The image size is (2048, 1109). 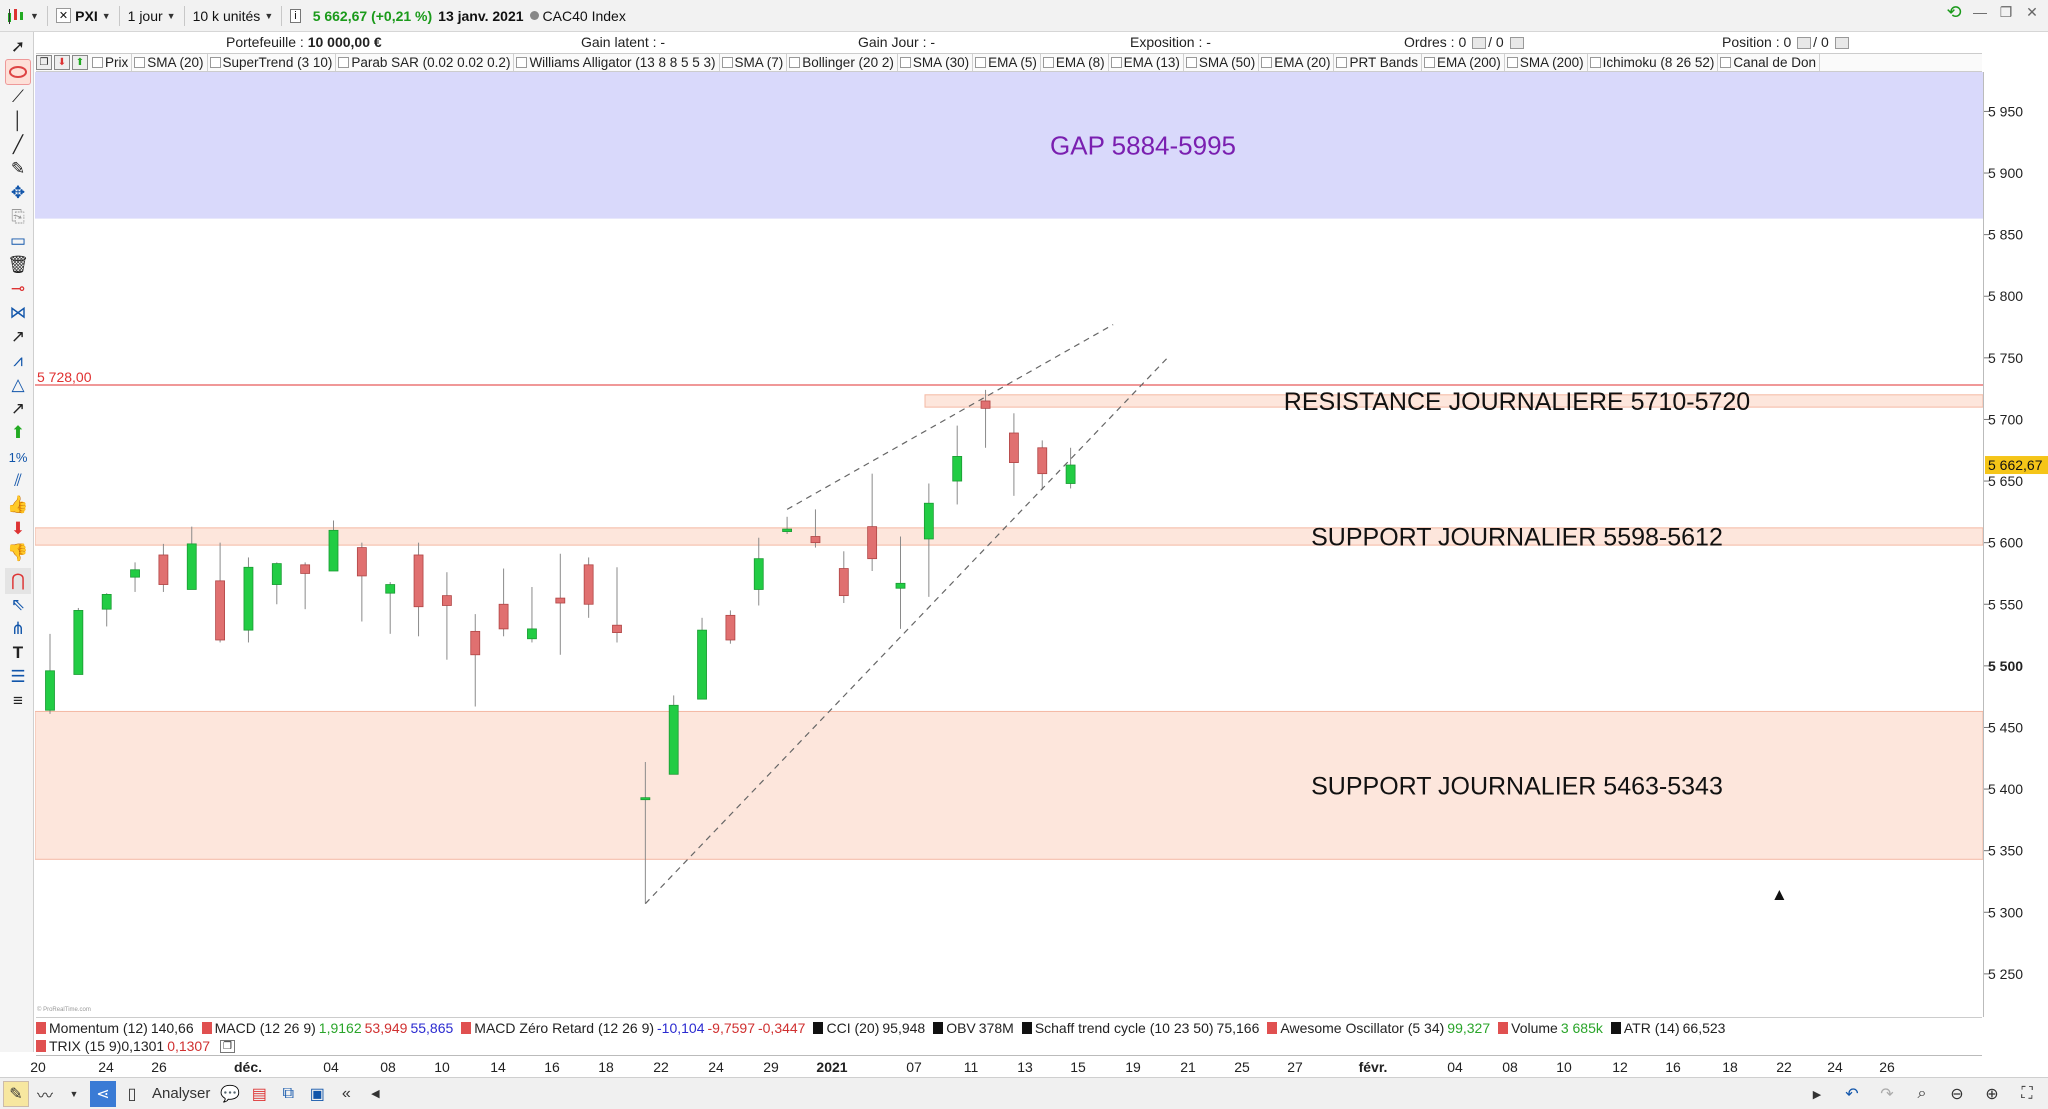 What do you see at coordinates (18, 360) in the screenshot?
I see `fib-fan-icon: ⩘` at bounding box center [18, 360].